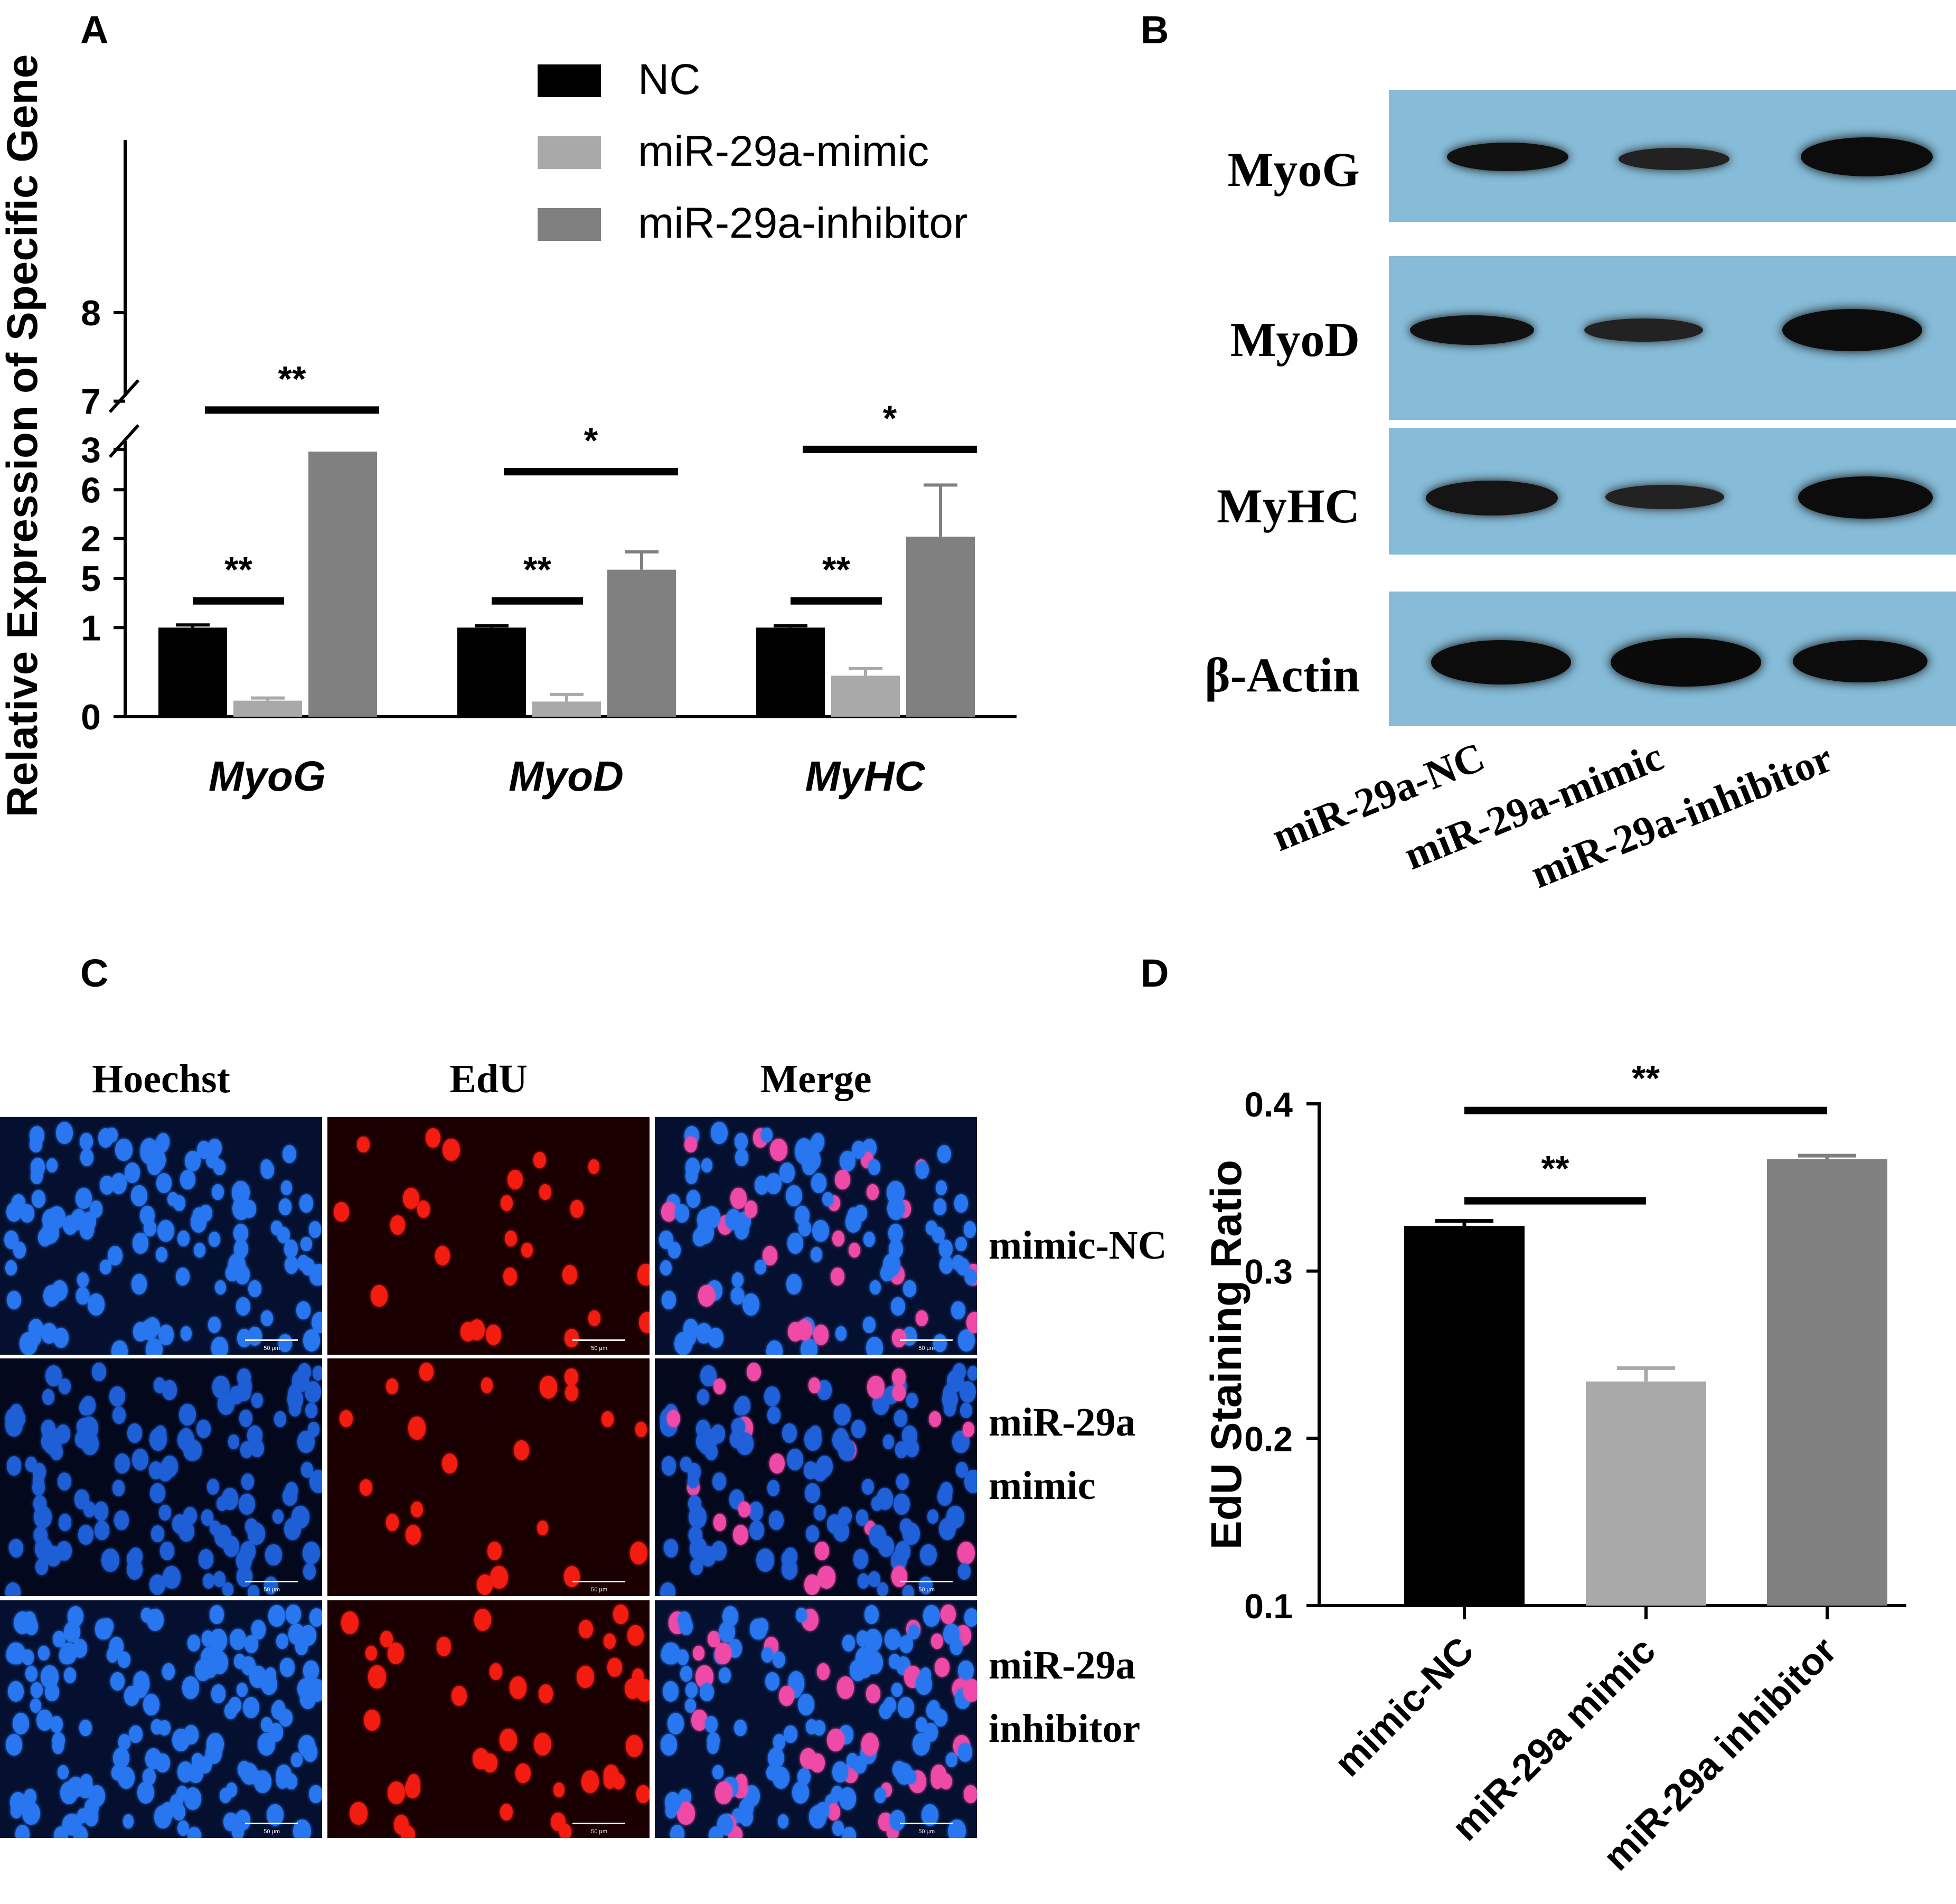  Describe the element at coordinates (1295, 340) in the screenshot. I see `protein-label-myod: MyoD` at that location.